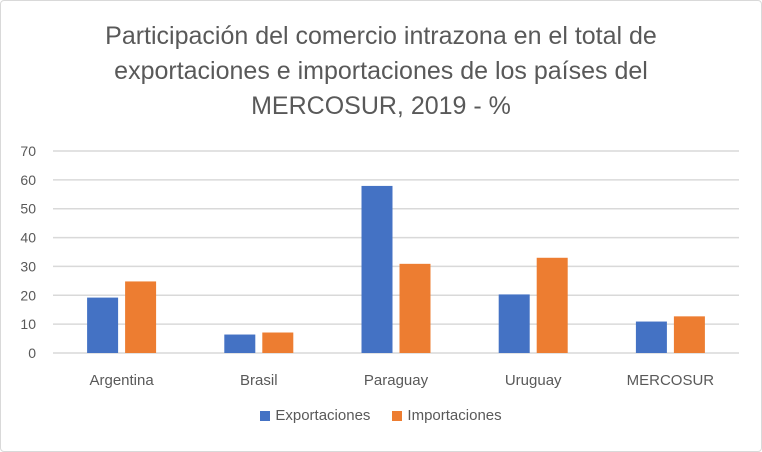 Image resolution: width=762 pixels, height=452 pixels. What do you see at coordinates (514, 323) in the screenshot?
I see `bar-exportaciones-uruguay` at bounding box center [514, 323].